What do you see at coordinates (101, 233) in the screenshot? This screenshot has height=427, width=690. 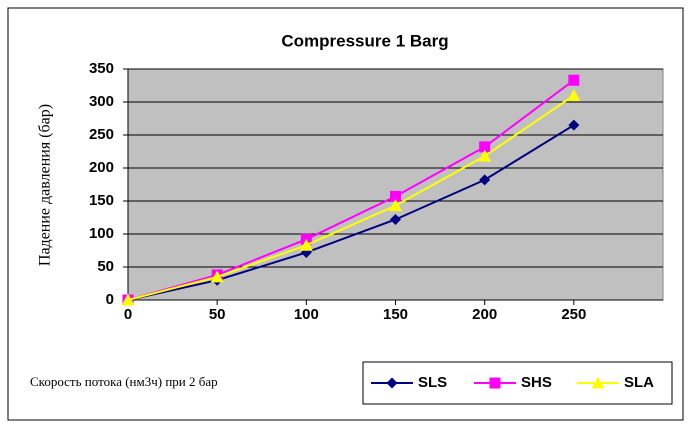 I see `y-tick-label: 100` at bounding box center [101, 233].